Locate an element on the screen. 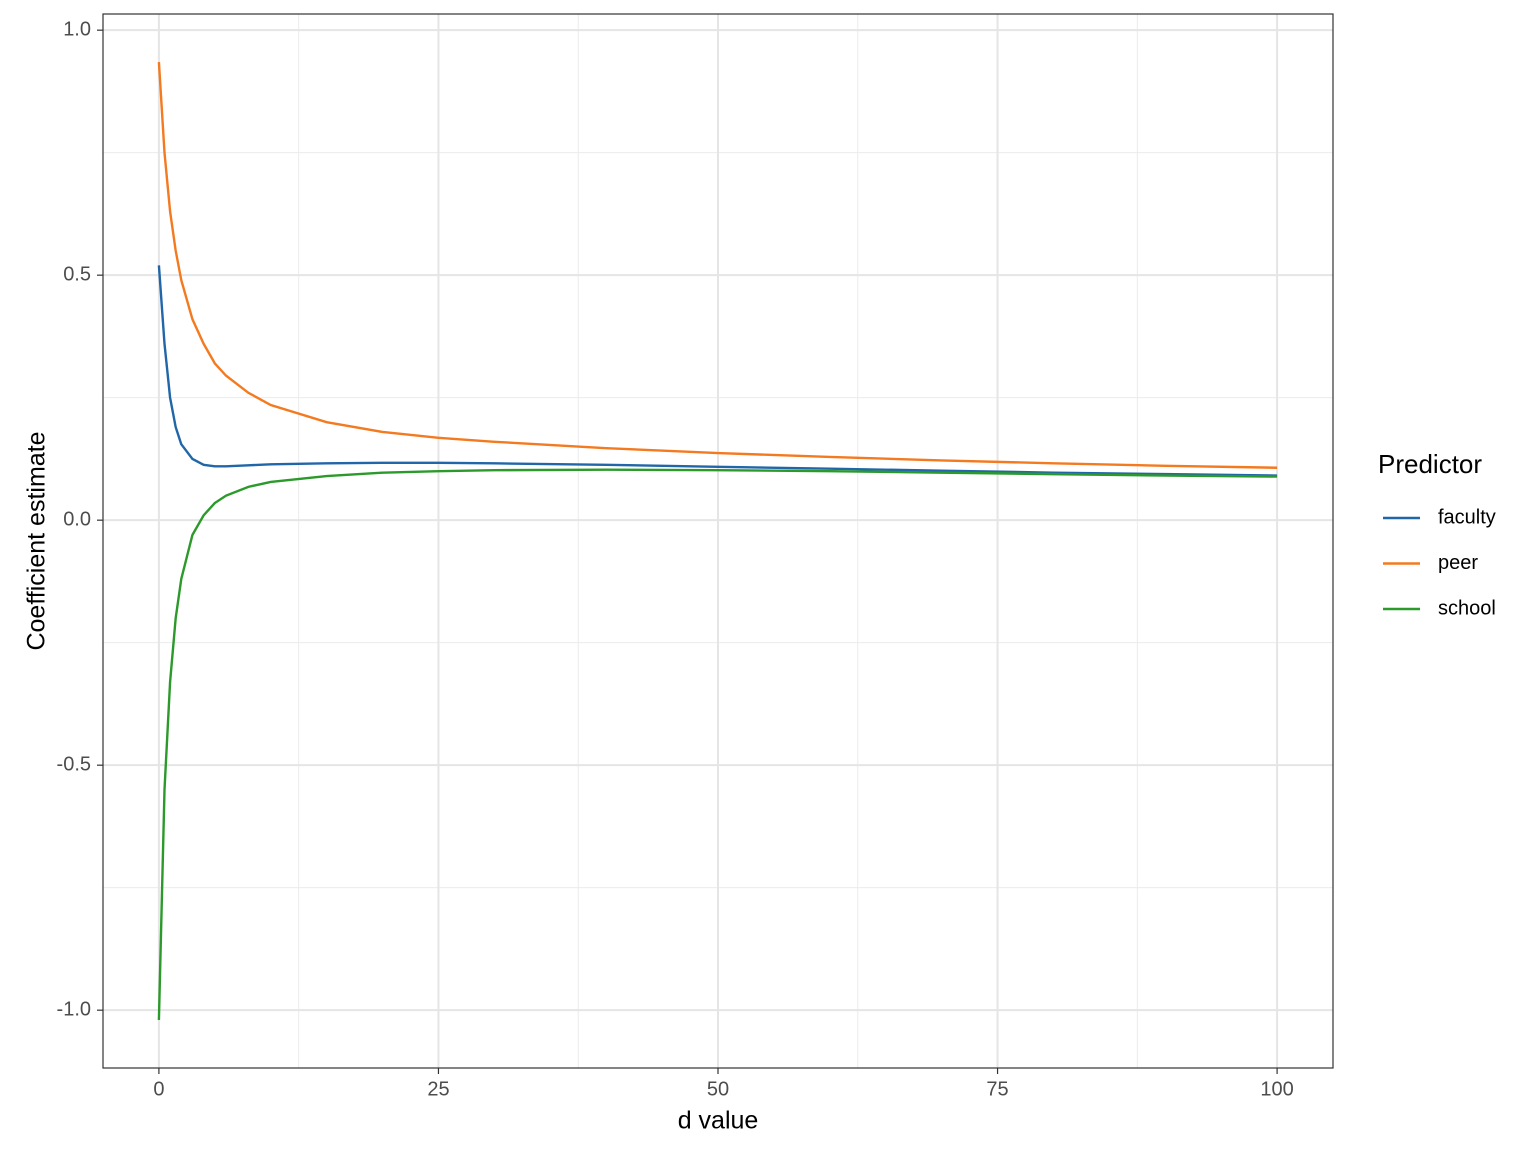 The image size is (1536, 1152). y-tick-label: -0.5 is located at coordinates (74, 764).